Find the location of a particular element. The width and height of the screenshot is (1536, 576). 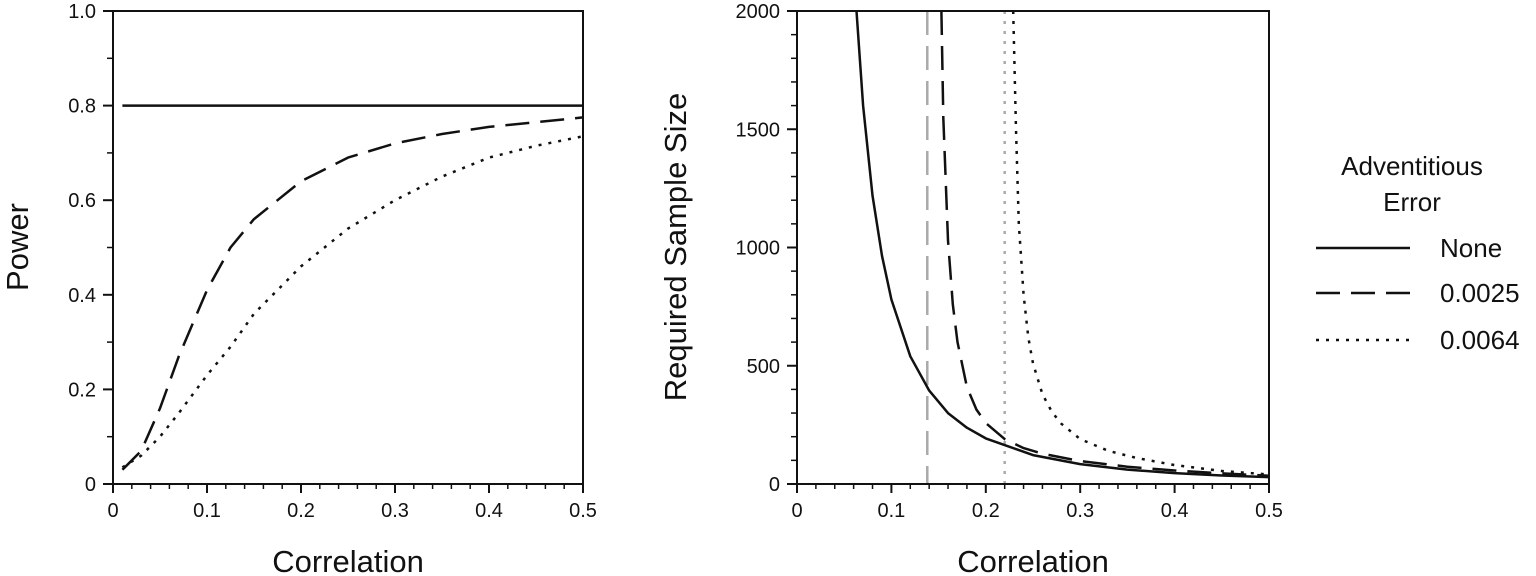

sample-size-y-tick-label: 2000 is located at coordinates (758, 12).